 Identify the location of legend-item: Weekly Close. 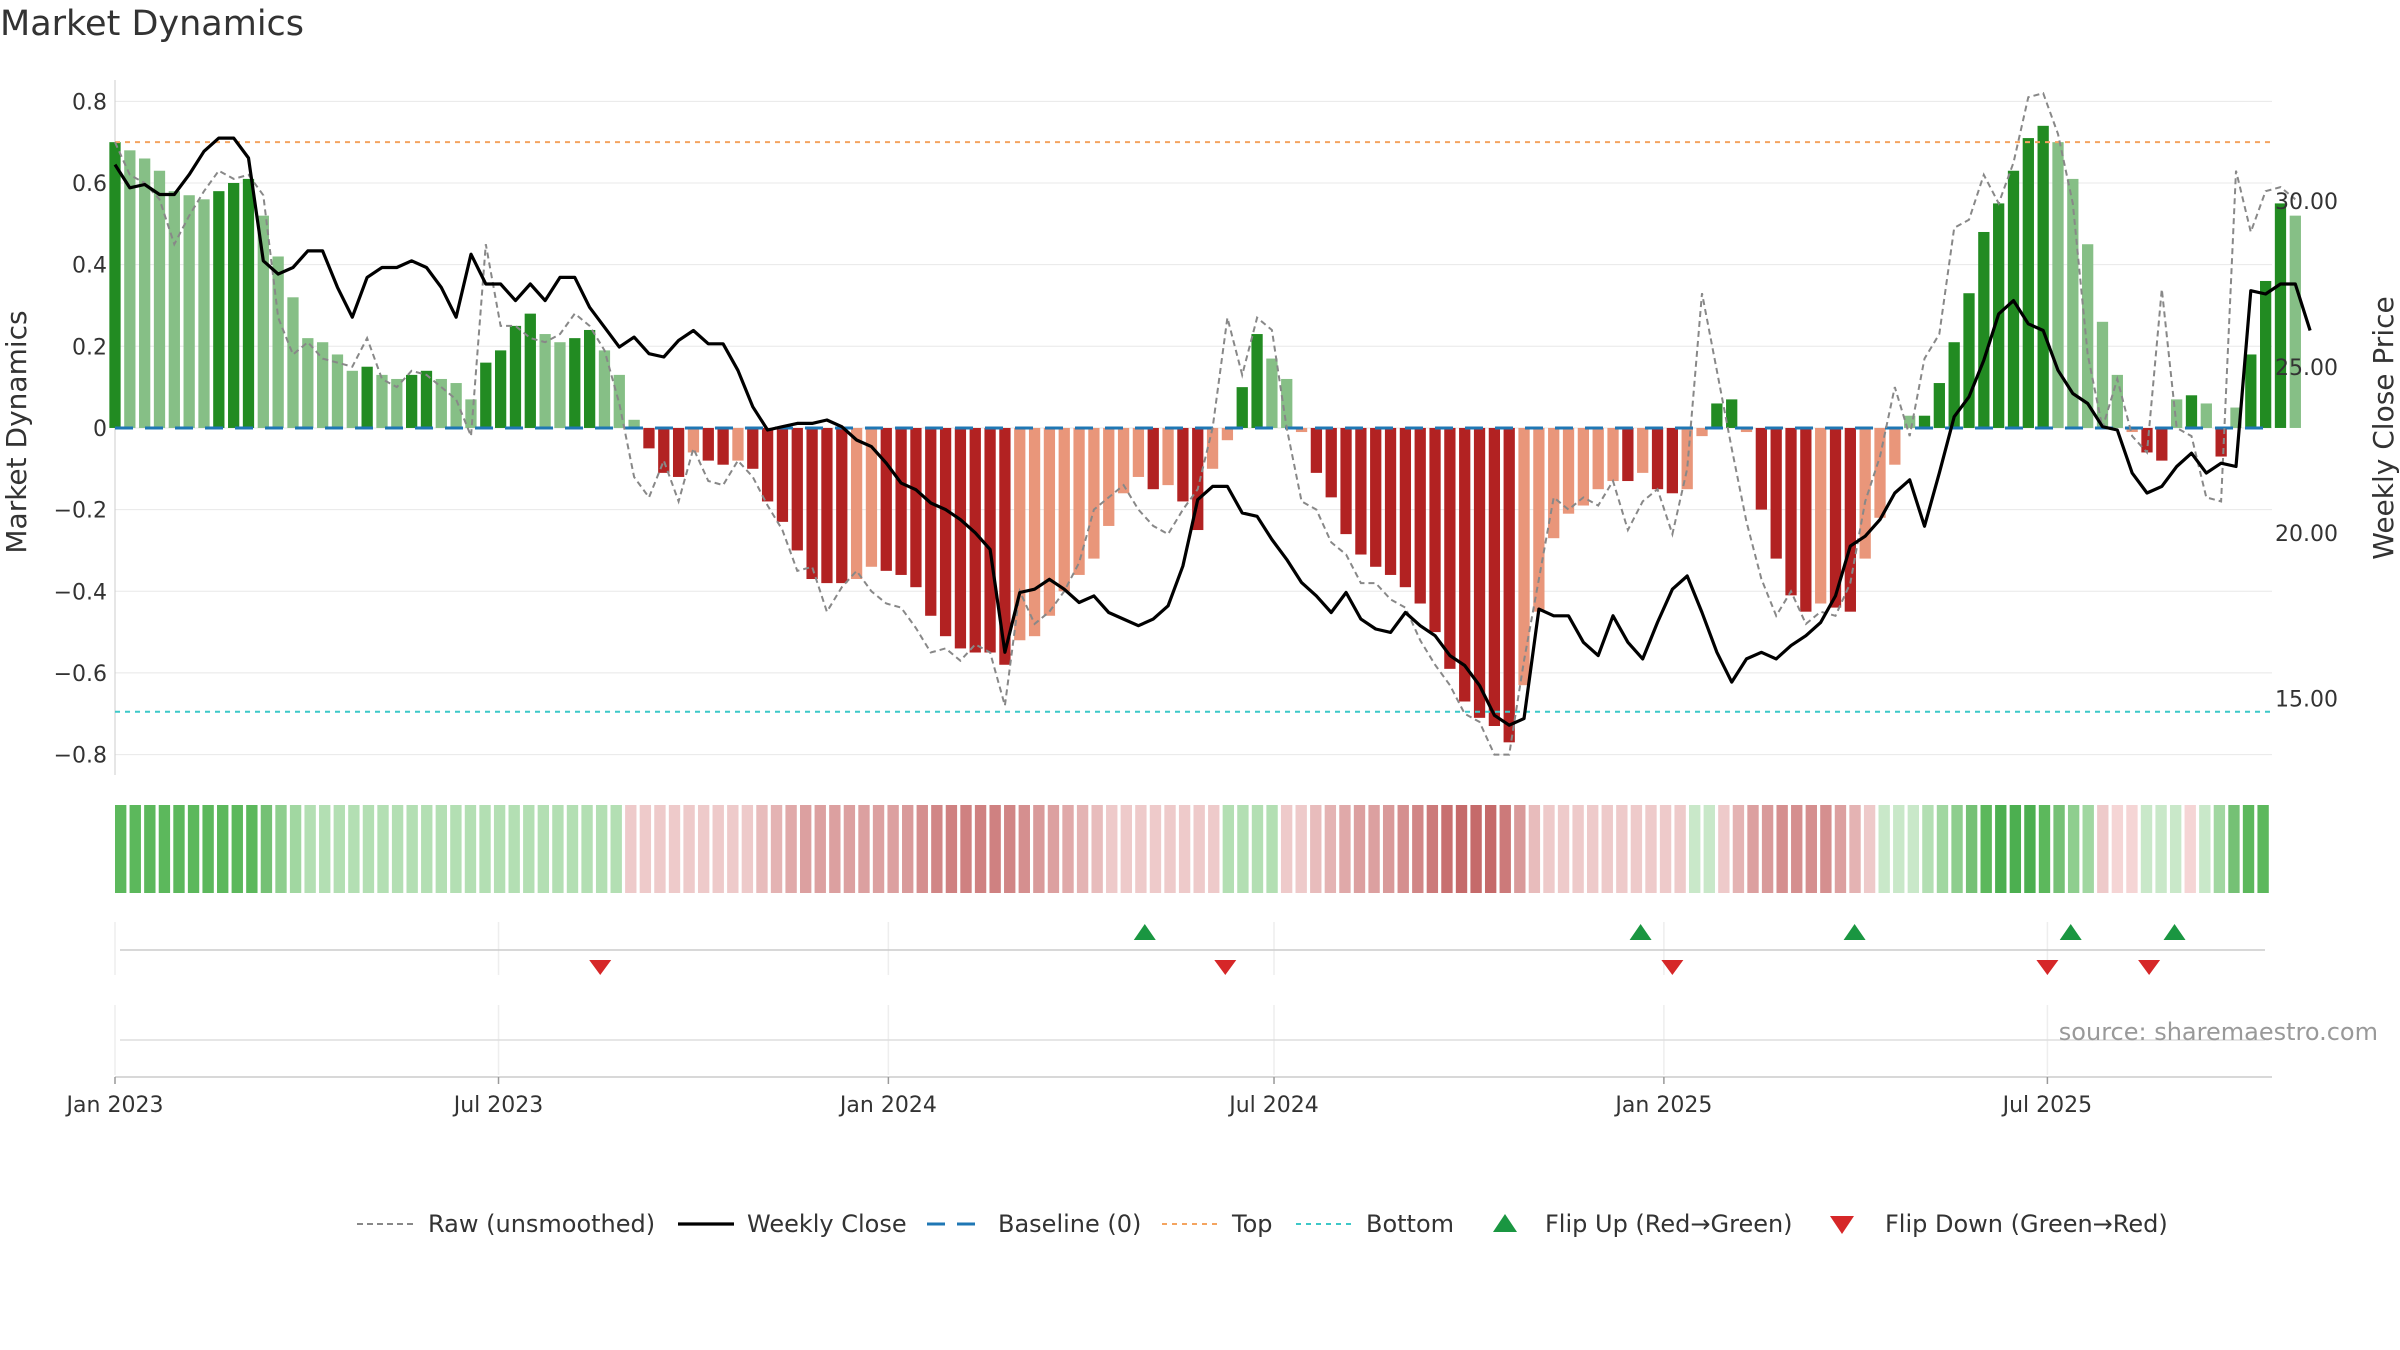
(792, 1224).